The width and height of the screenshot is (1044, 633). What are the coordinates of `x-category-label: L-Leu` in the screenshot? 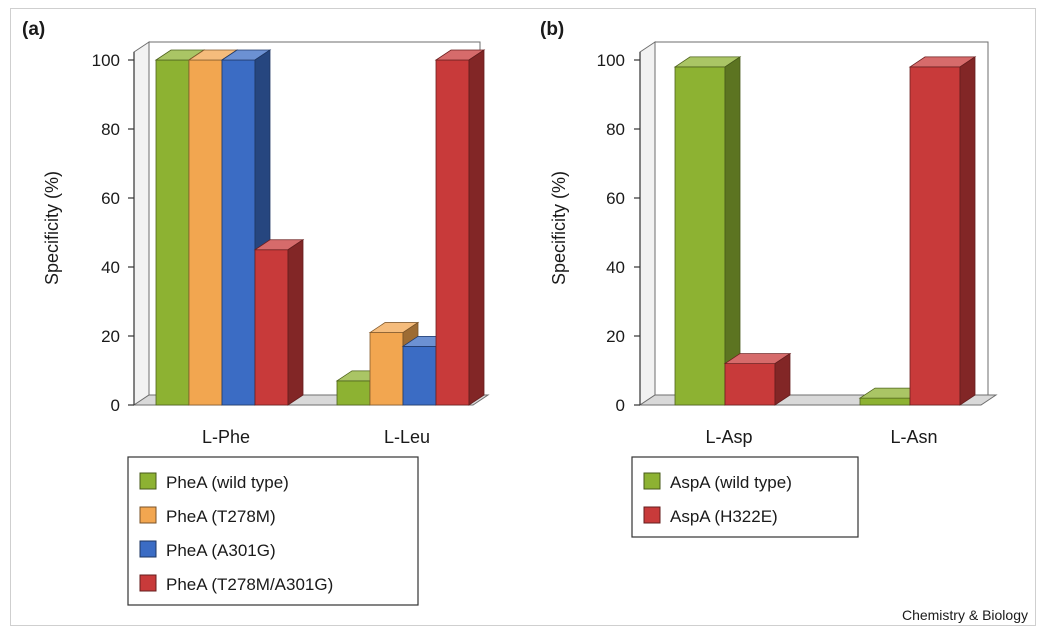 It's located at (407, 437).